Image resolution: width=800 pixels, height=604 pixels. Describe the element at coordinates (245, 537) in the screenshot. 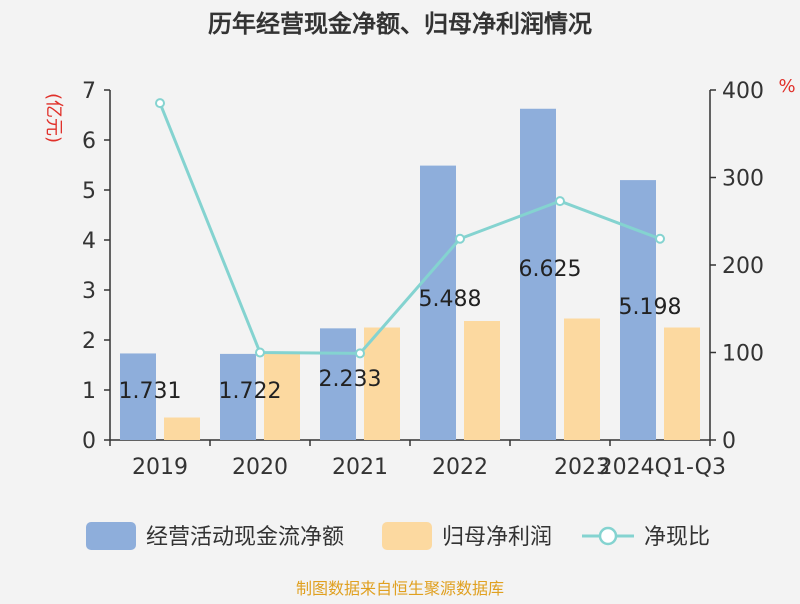

I see `legend-label-cashflow: 经营活动现金流净额` at that location.